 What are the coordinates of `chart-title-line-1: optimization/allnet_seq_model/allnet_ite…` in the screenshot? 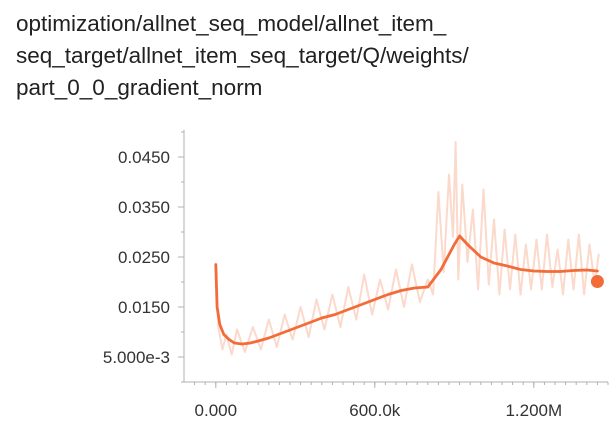 It's located at (231, 23).